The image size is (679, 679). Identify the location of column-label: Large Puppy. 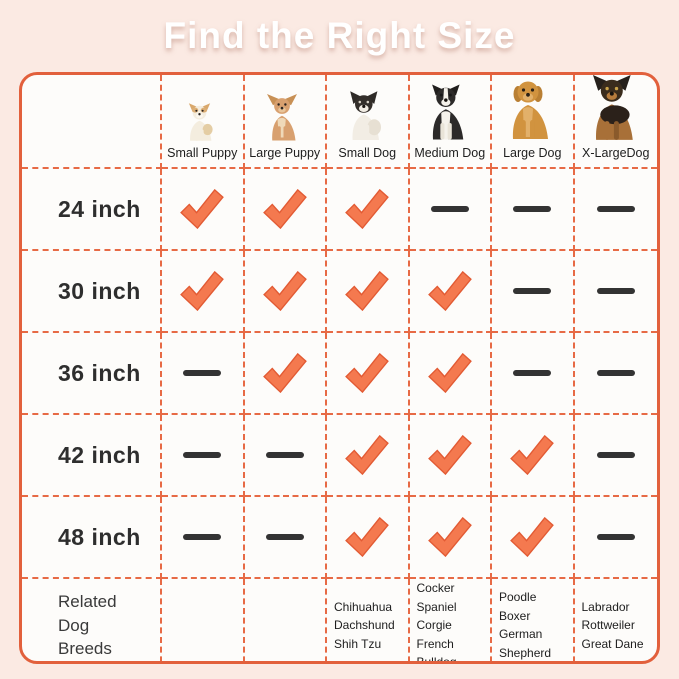
(285, 153).